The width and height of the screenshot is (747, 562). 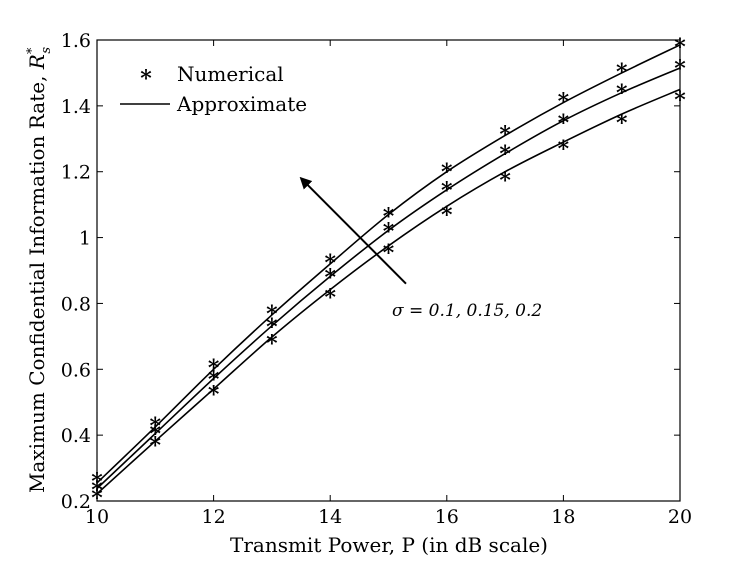 What do you see at coordinates (46, 50) in the screenshot?
I see `y-axis-title-sub: s` at bounding box center [46, 50].